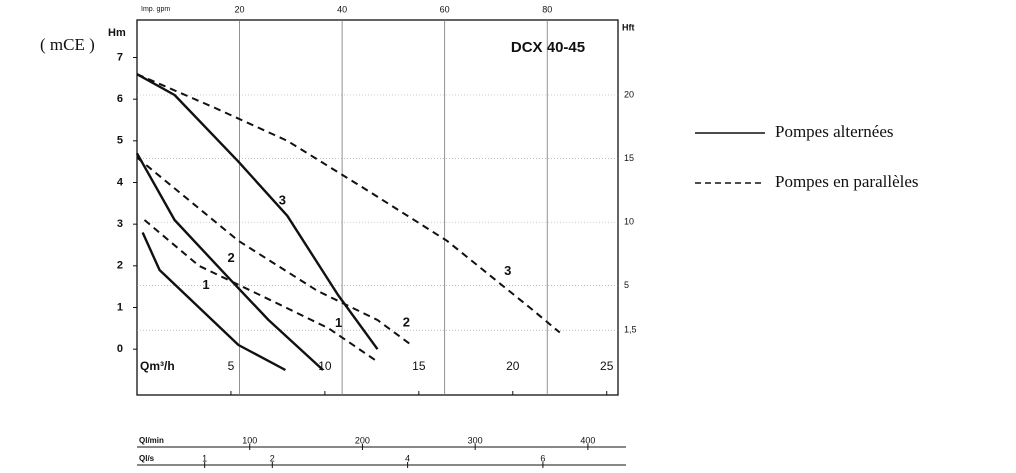 The width and height of the screenshot is (1016, 473). I want to click on y2-axis-label: Hft, so click(628, 27).